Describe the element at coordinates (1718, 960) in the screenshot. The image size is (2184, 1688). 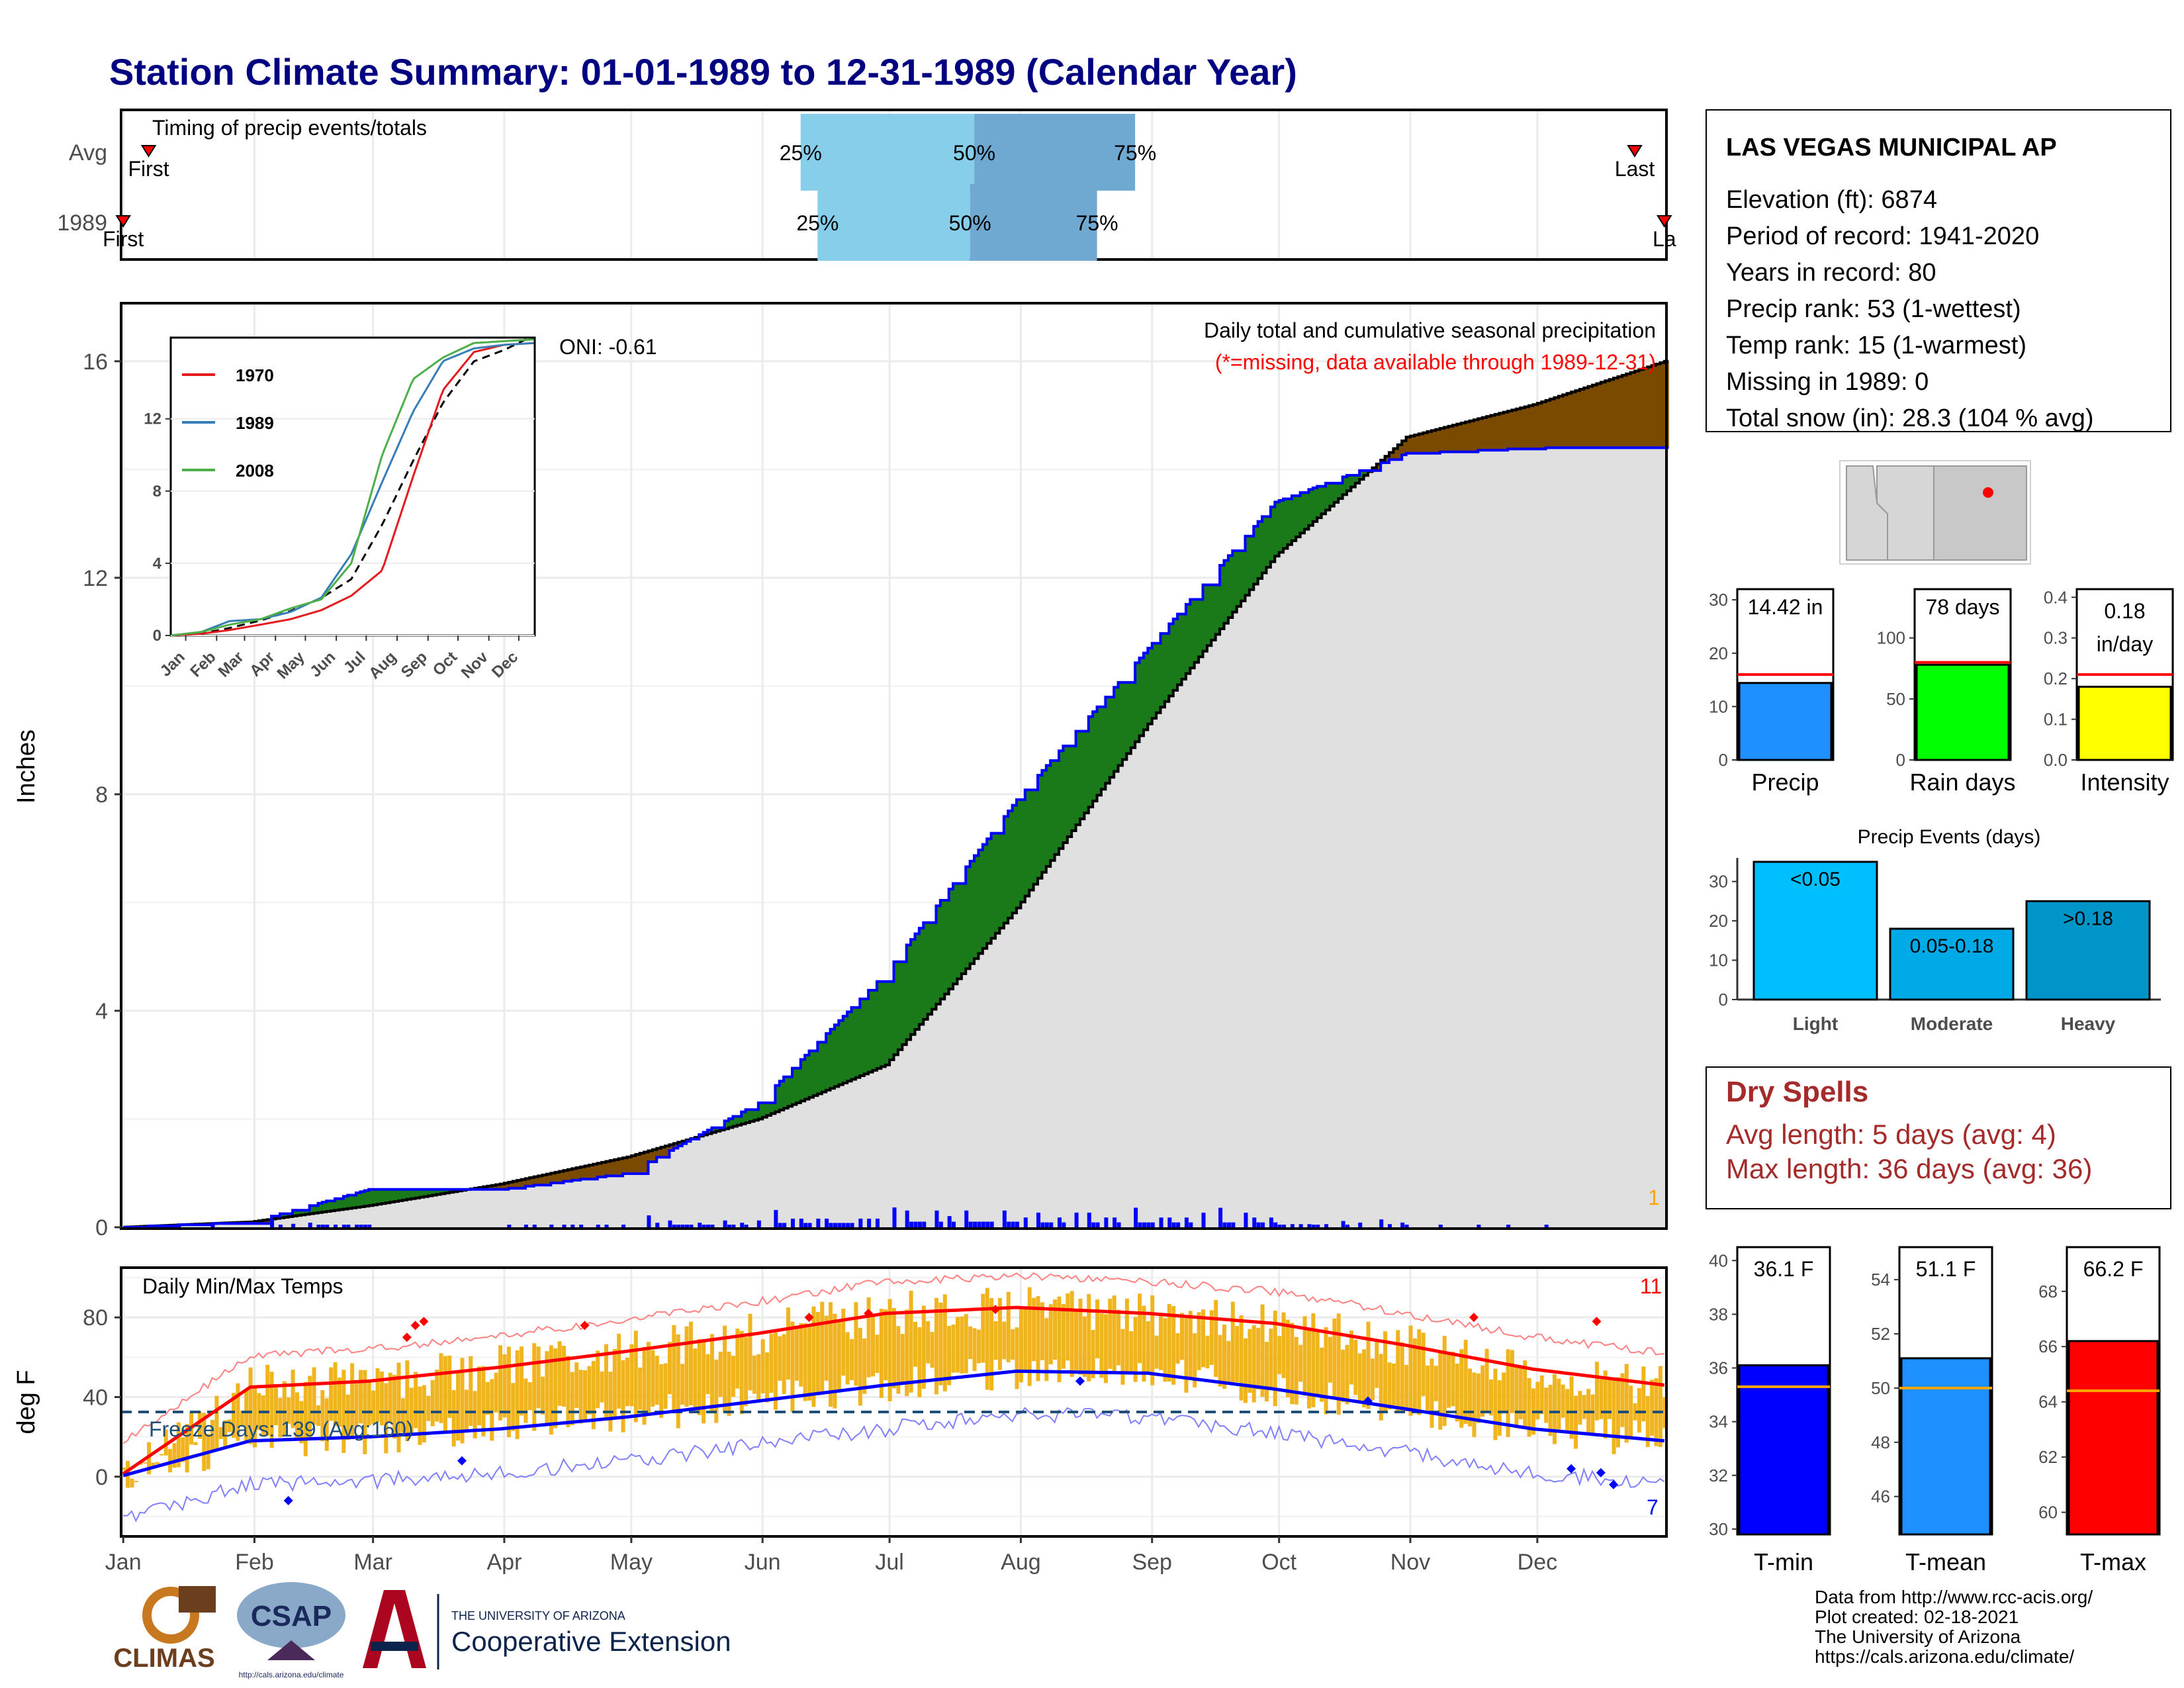
I see `events-tick-label: 10` at that location.